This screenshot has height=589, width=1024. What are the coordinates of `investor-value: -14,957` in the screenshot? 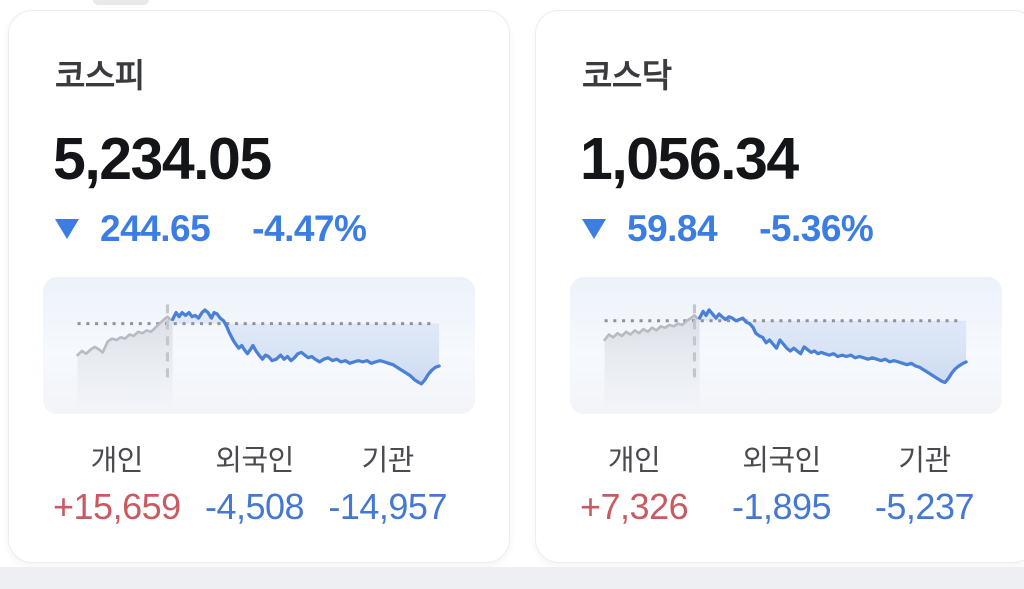 It's located at (387, 506).